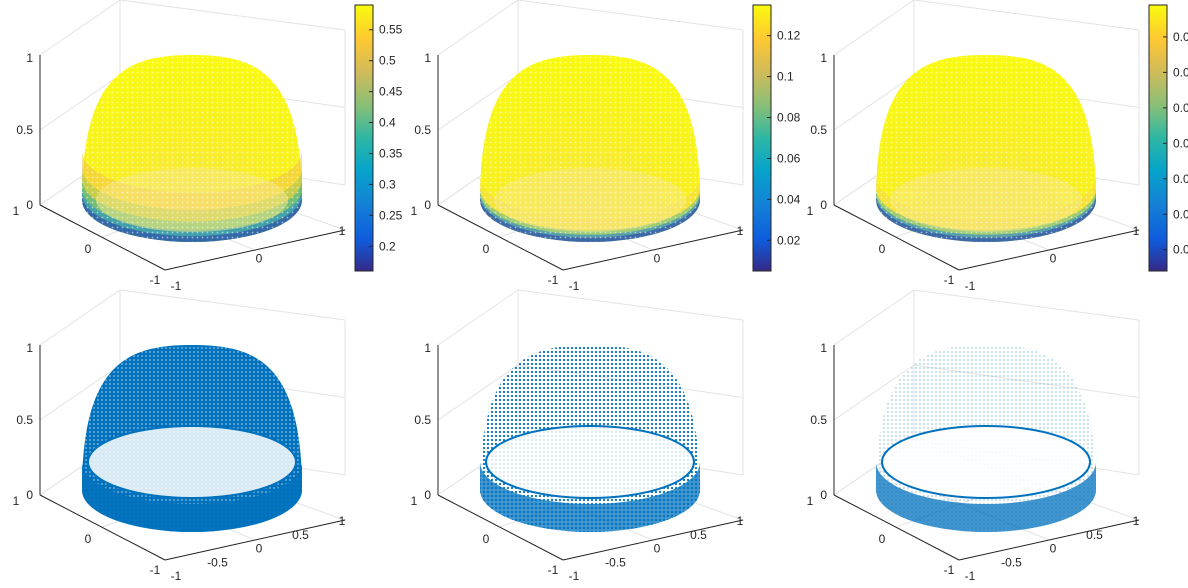 This screenshot has width=1188, height=588. Describe the element at coordinates (1180, 108) in the screenshot. I see `colorbar-tick-label: 0.05` at that location.